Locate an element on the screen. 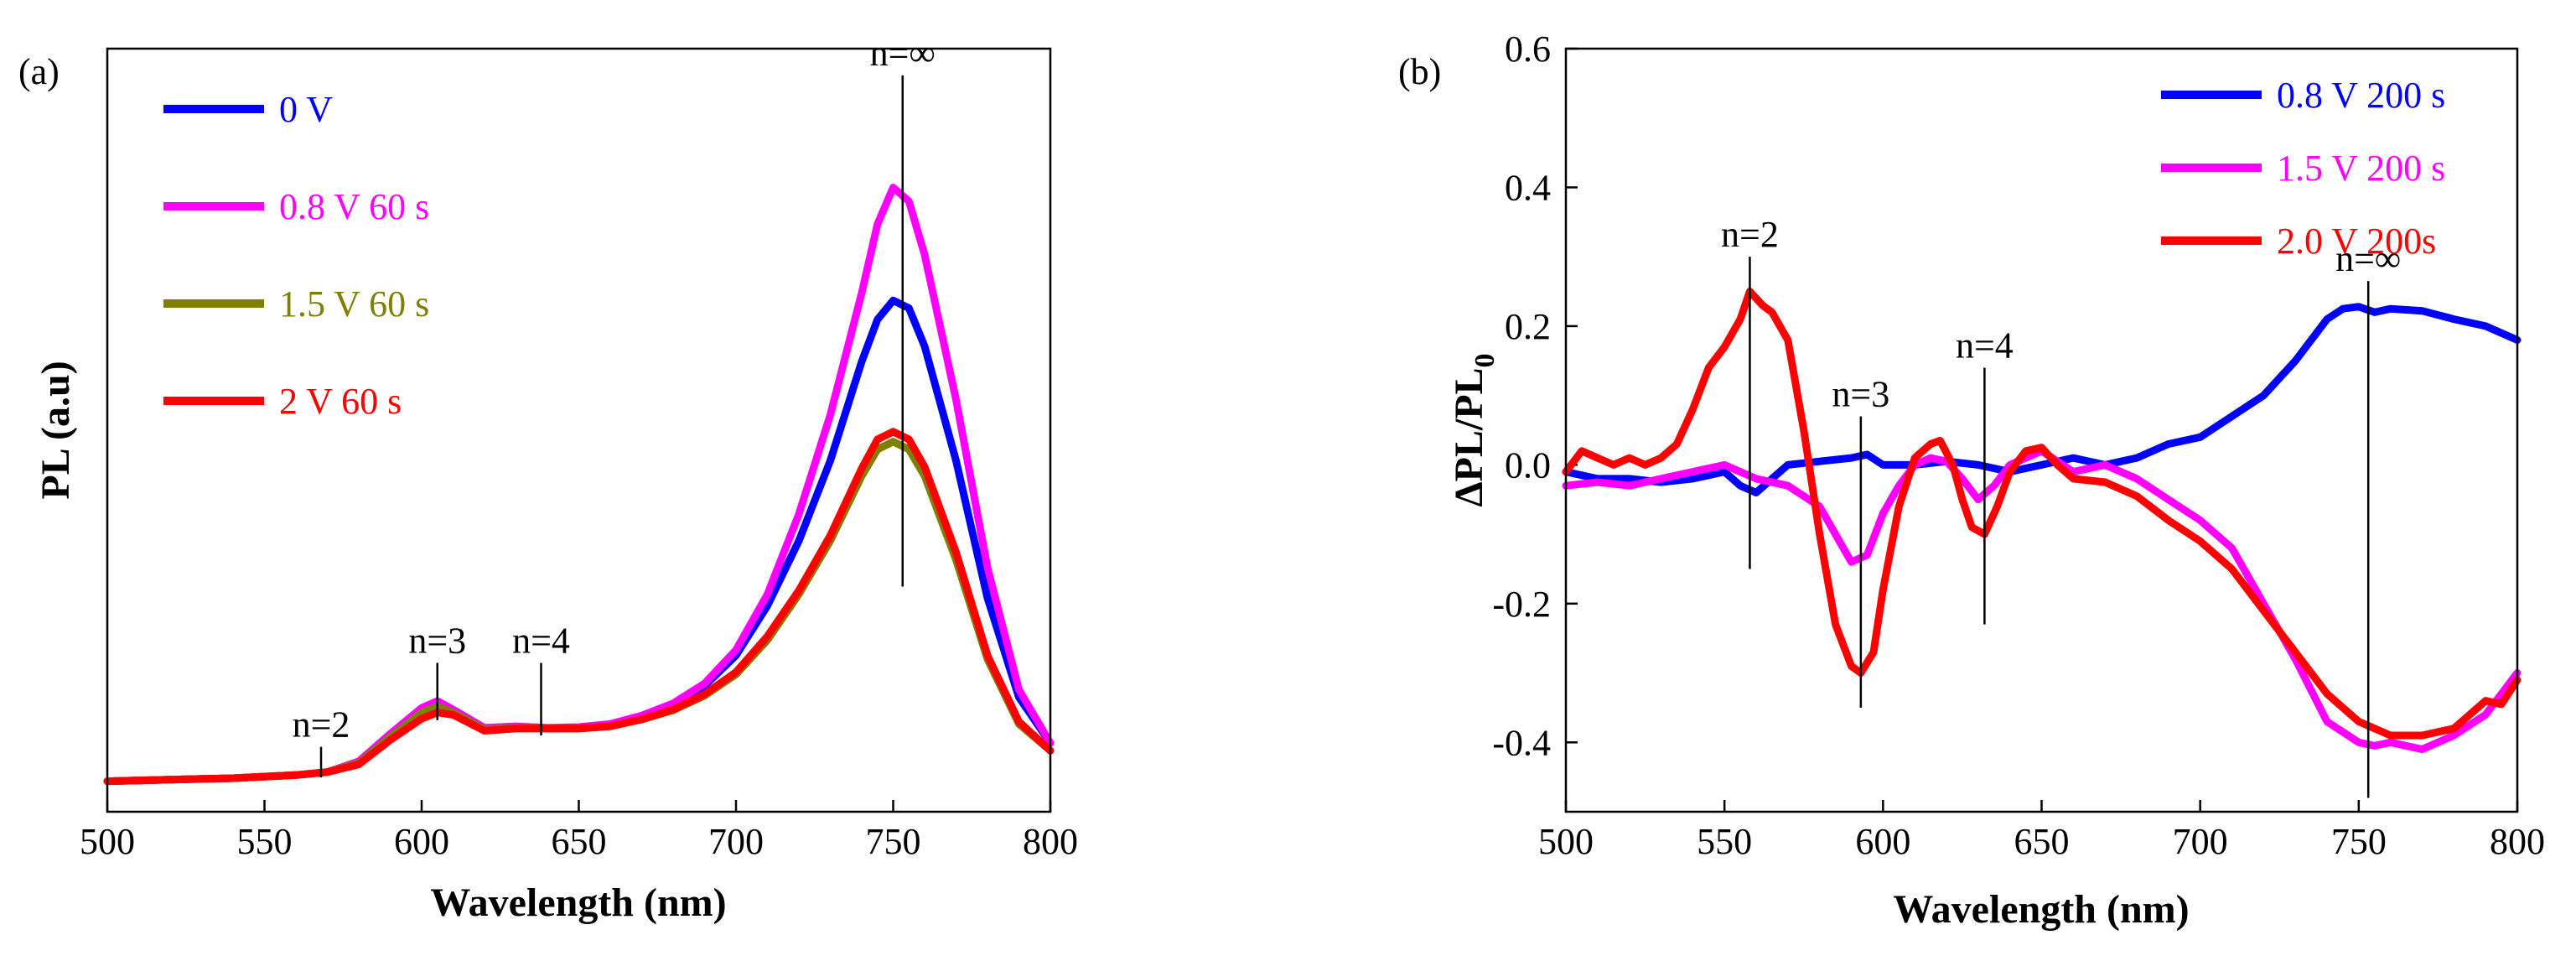  b-y-tick-label: -0.4 is located at coordinates (1521, 742).